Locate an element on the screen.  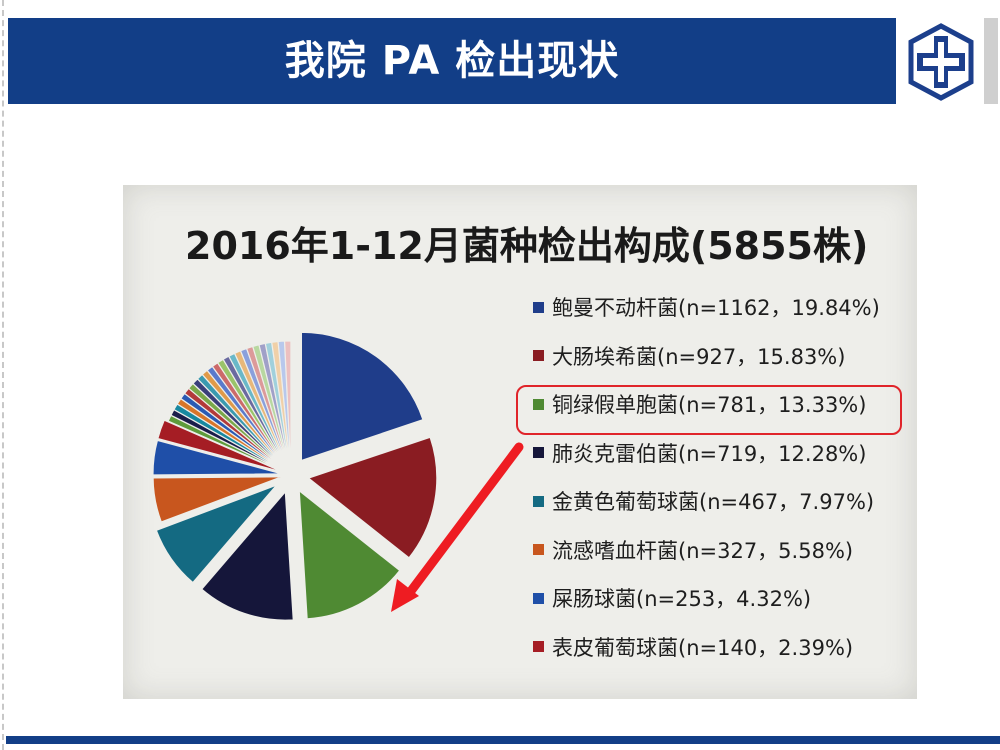
legend-label: 肺炎克雷伯菌(n=719，12.28%) is located at coordinates (709, 453).